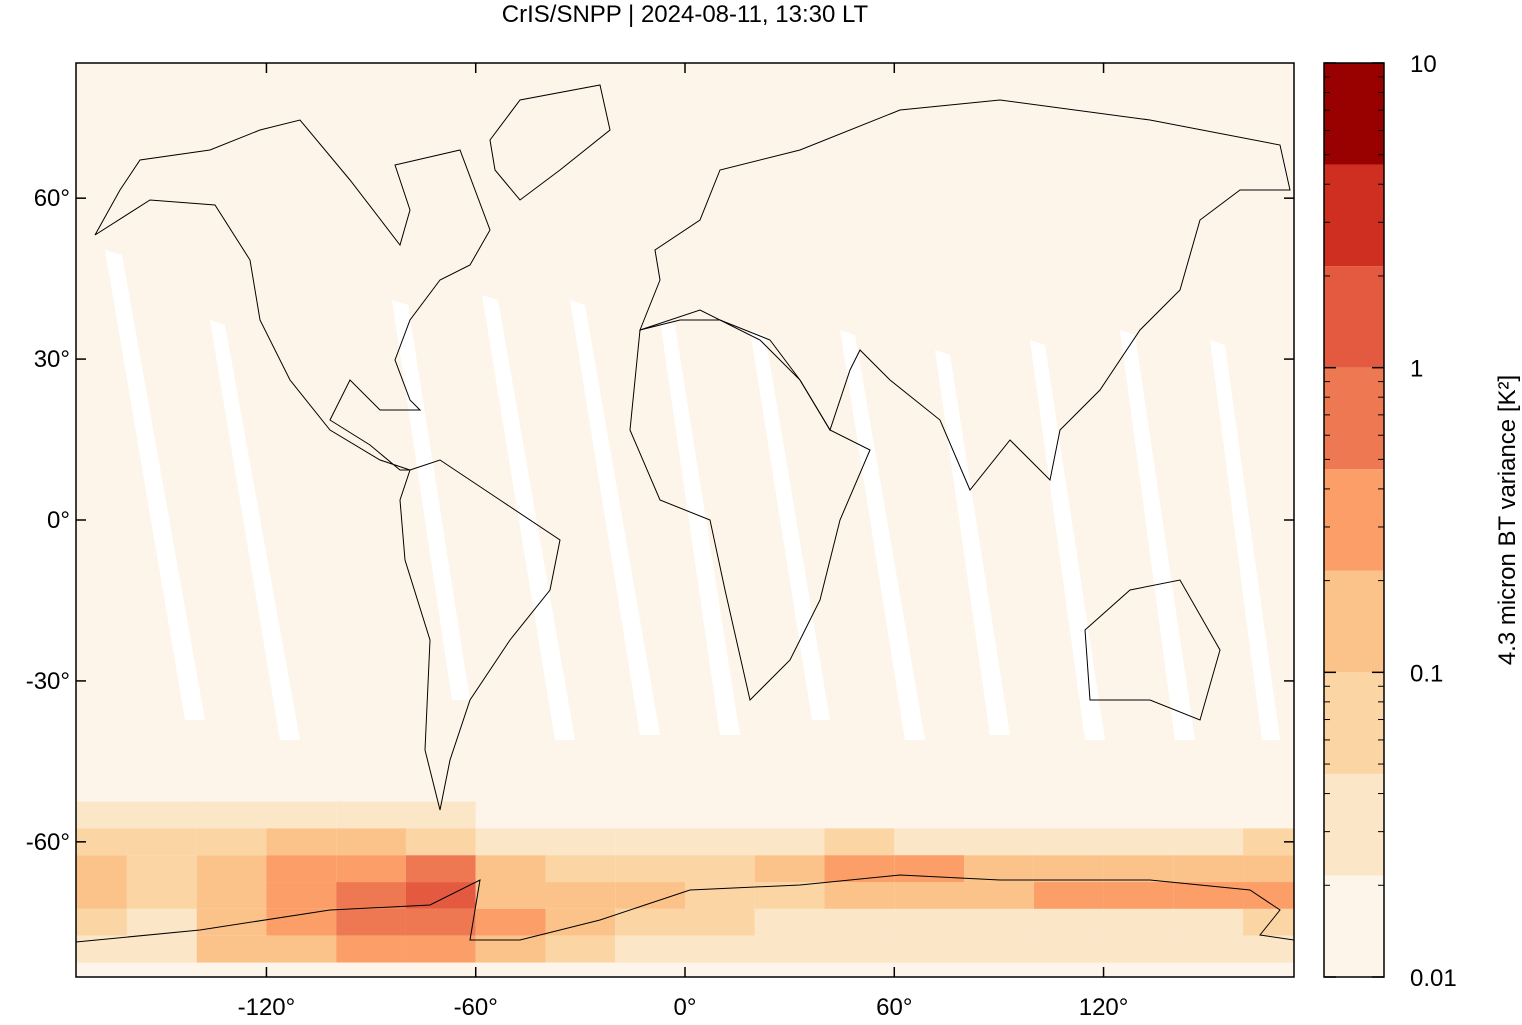 The height and width of the screenshot is (1025, 1522). I want to click on colorbar: 0.01 0.1 1 10, so click(1390, 521).